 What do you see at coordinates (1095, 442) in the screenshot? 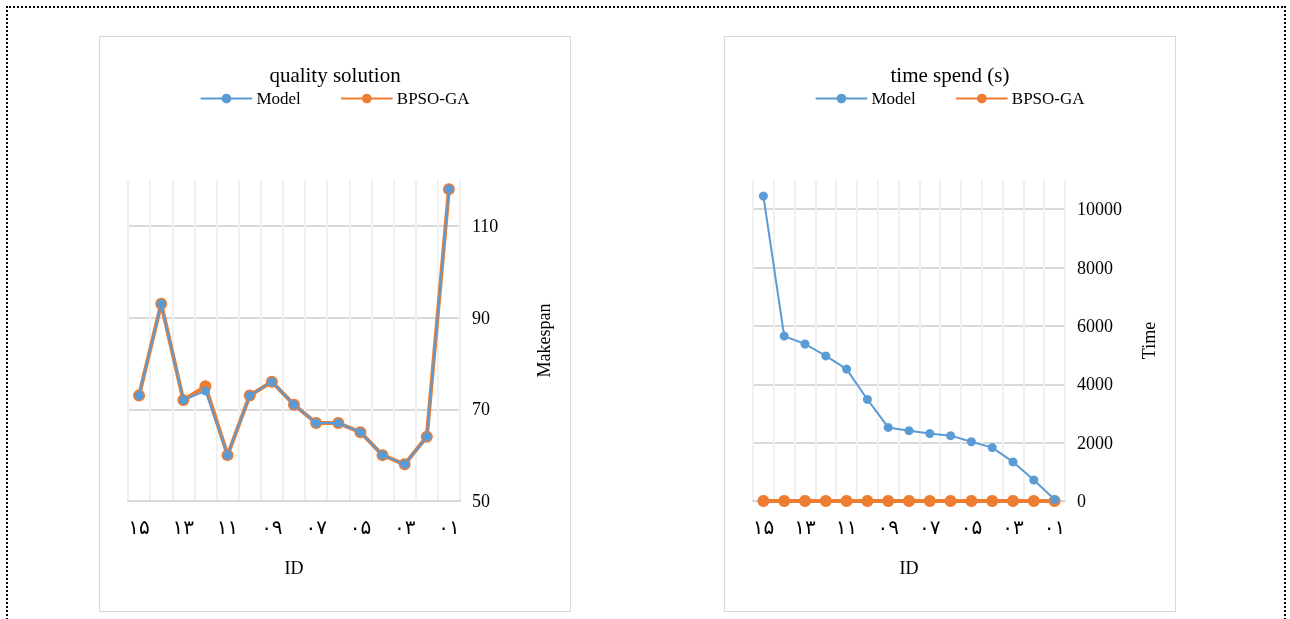
I see `y-tick-label: 2000` at bounding box center [1095, 442].